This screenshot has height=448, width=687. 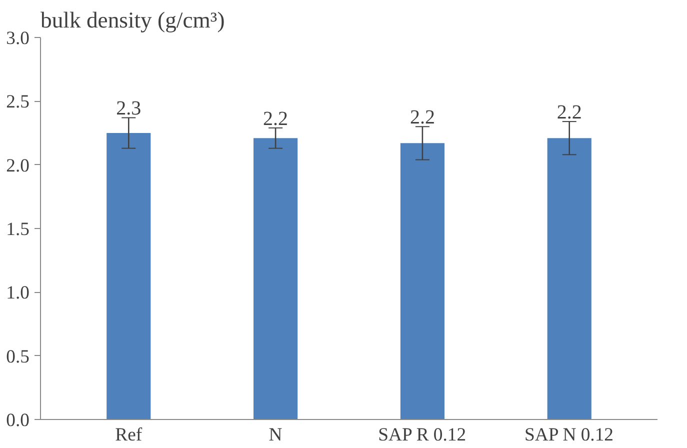 What do you see at coordinates (18, 357) in the screenshot?
I see `y-tick-label: 0.5` at bounding box center [18, 357].